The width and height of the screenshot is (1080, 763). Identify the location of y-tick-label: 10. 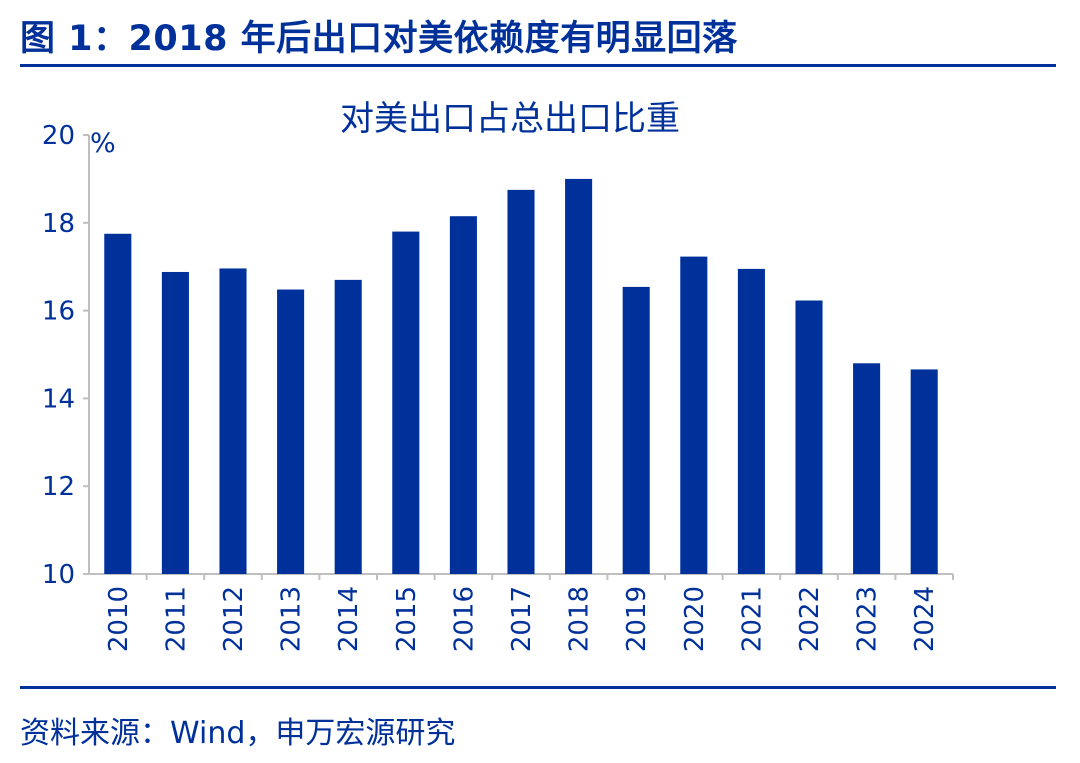
(58, 575).